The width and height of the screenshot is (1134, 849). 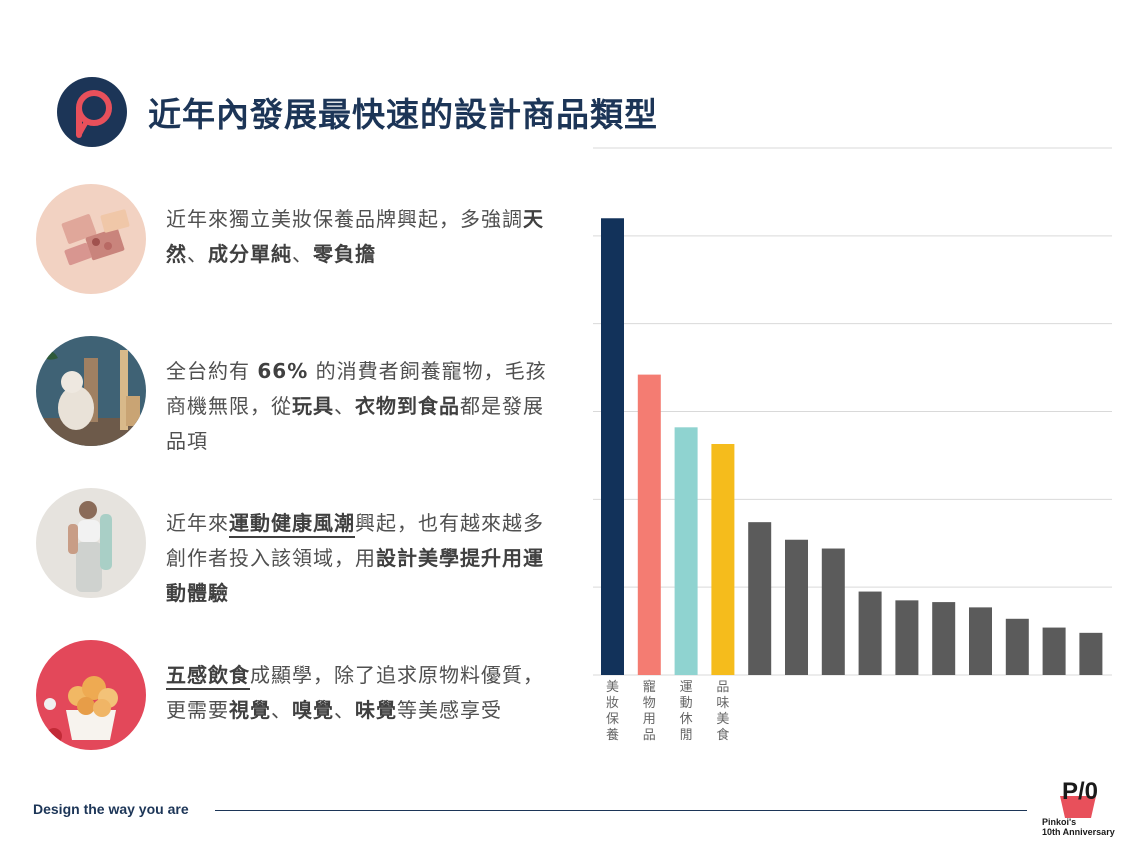 What do you see at coordinates (250, 710) in the screenshot?
I see `bold-text: 視覺` at bounding box center [250, 710].